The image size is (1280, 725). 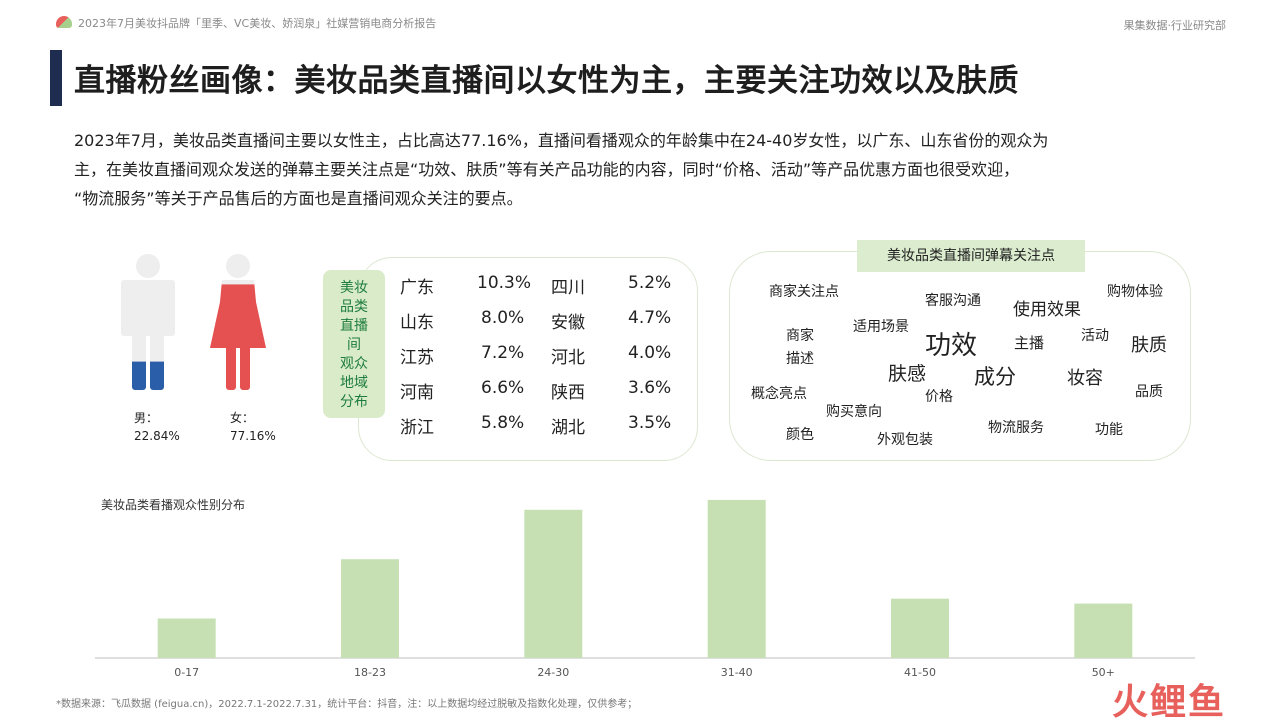 What do you see at coordinates (503, 423) in the screenshot?
I see `province-share: 5.8%` at bounding box center [503, 423].